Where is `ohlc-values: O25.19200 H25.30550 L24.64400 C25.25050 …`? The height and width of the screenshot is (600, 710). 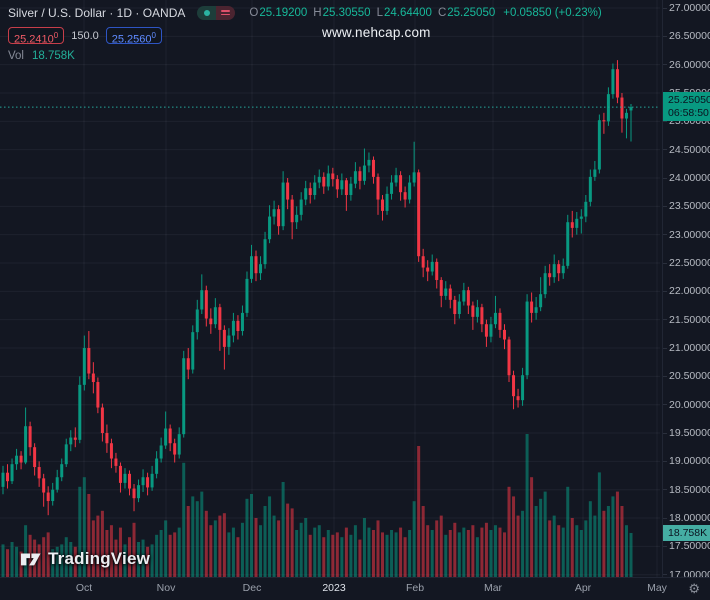 ohlc-values: O25.19200 H25.30550 L24.64400 C25.25050 … is located at coordinates (425, 13).